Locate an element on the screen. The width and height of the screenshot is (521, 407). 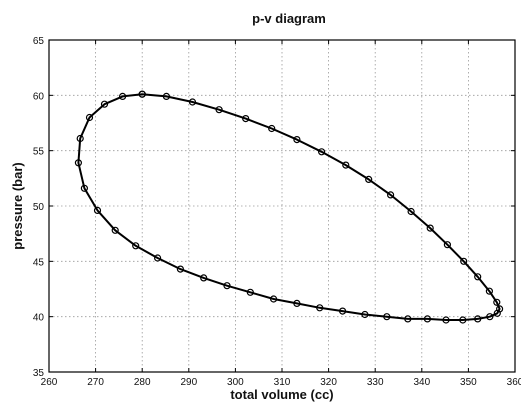
y-tick-label: 35 is located at coordinates (39, 373).